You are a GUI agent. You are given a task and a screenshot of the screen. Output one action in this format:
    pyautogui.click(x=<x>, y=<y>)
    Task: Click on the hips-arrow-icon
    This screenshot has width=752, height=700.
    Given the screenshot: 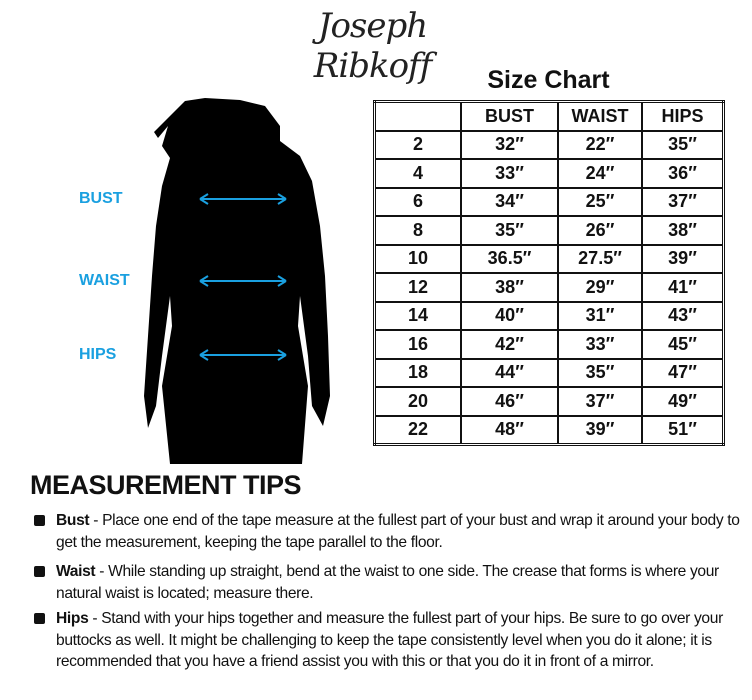 What is the action you would take?
    pyautogui.click(x=243, y=355)
    